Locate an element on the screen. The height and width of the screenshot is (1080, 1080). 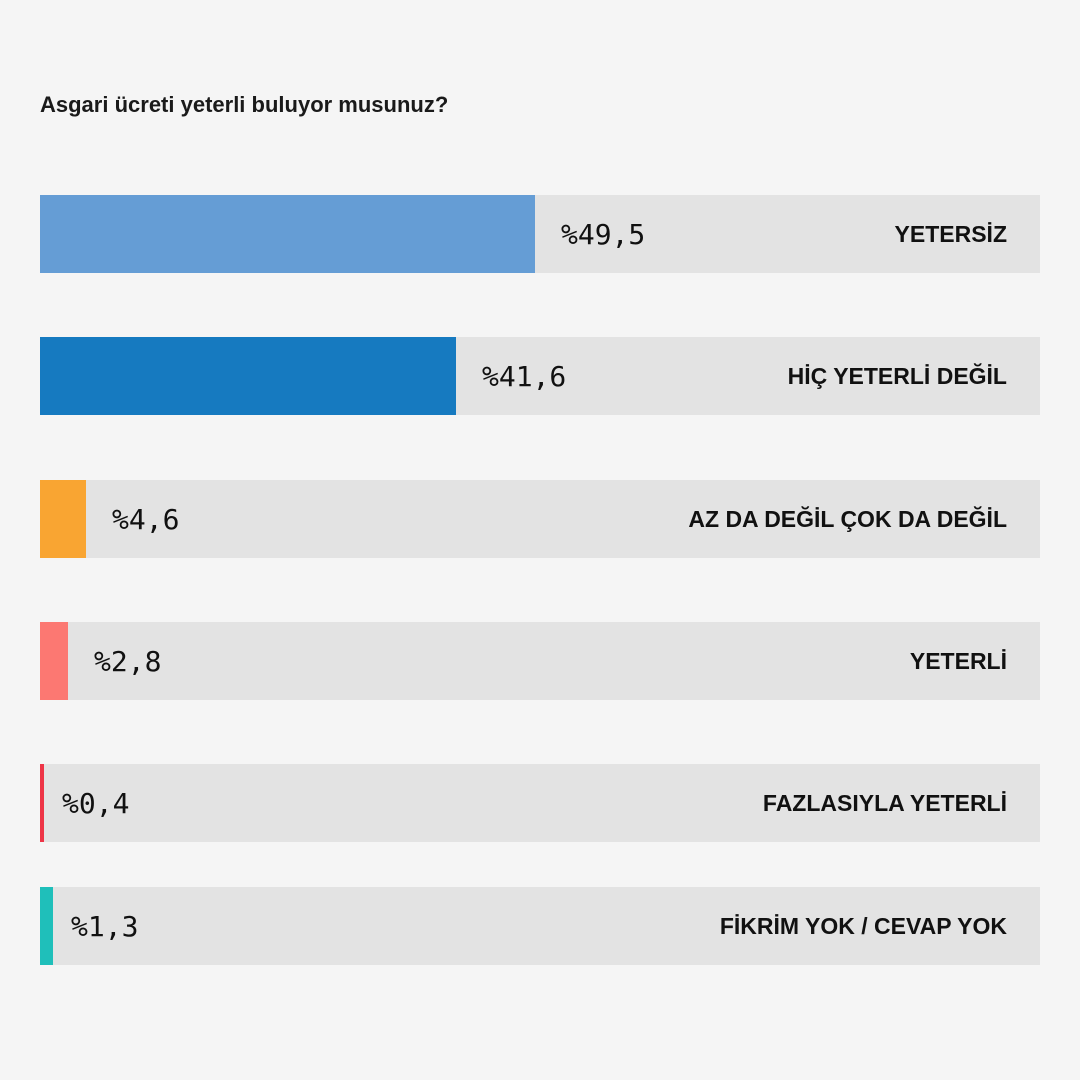
bar-value-label: %41,6 is located at coordinates (524, 376).